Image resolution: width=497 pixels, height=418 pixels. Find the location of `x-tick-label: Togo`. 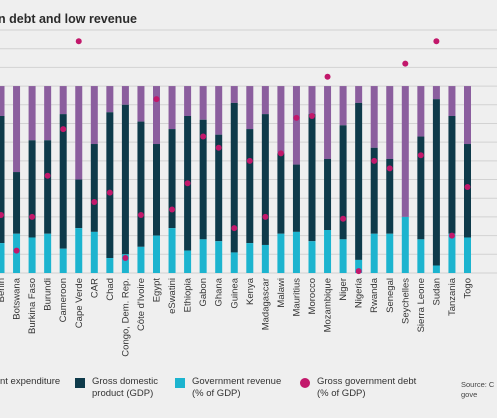

x-tick-label: Togo is located at coordinates (468, 288).